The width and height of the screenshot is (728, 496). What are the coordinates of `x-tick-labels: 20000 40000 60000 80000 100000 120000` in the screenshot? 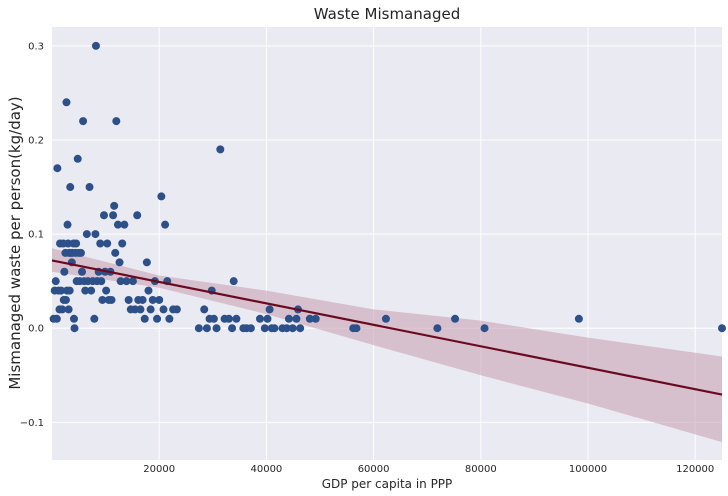 It's located at (428, 469).